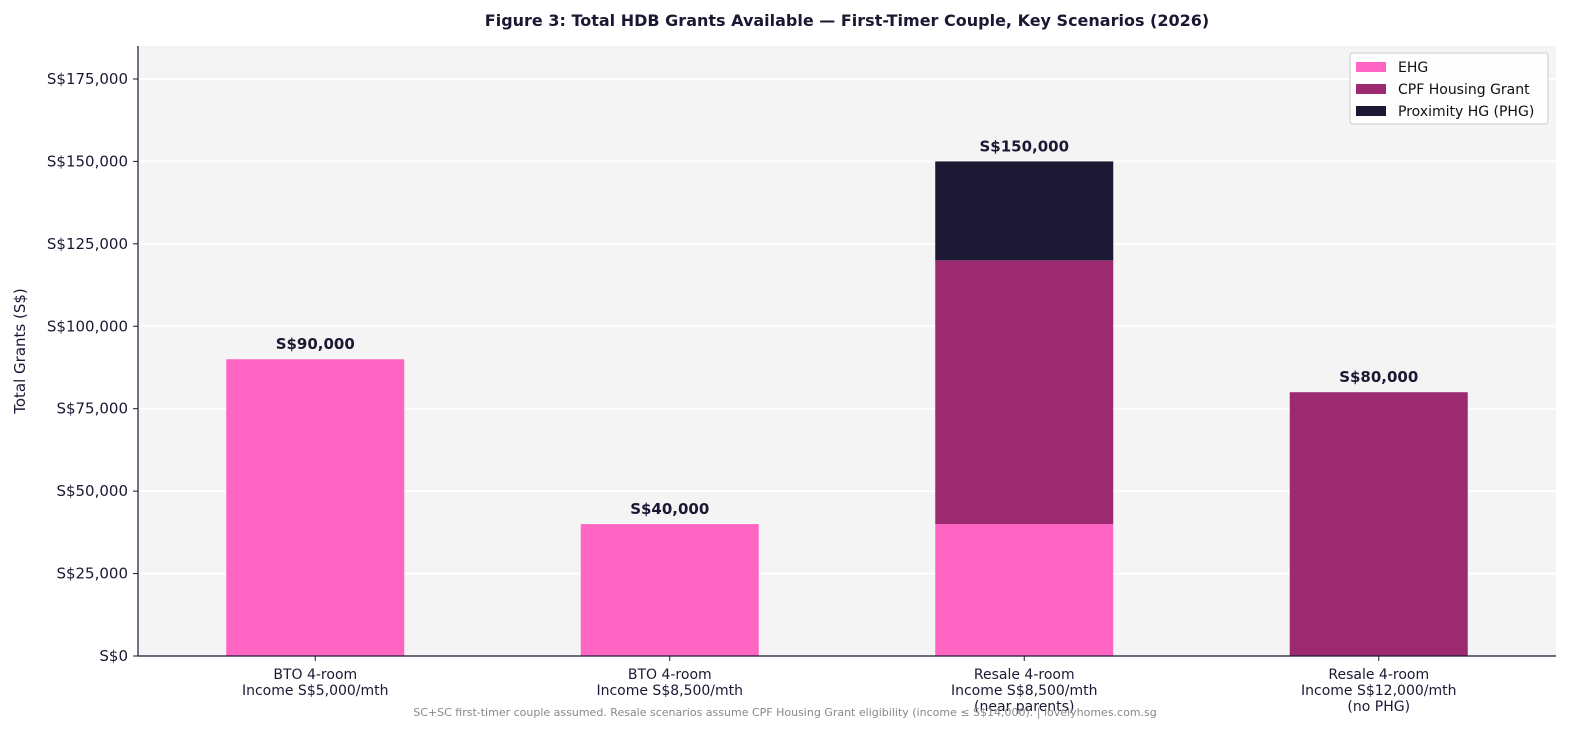 This screenshot has width=1574, height=738. What do you see at coordinates (669, 509) in the screenshot?
I see `bar-total-label: S$40,000` at bounding box center [669, 509].